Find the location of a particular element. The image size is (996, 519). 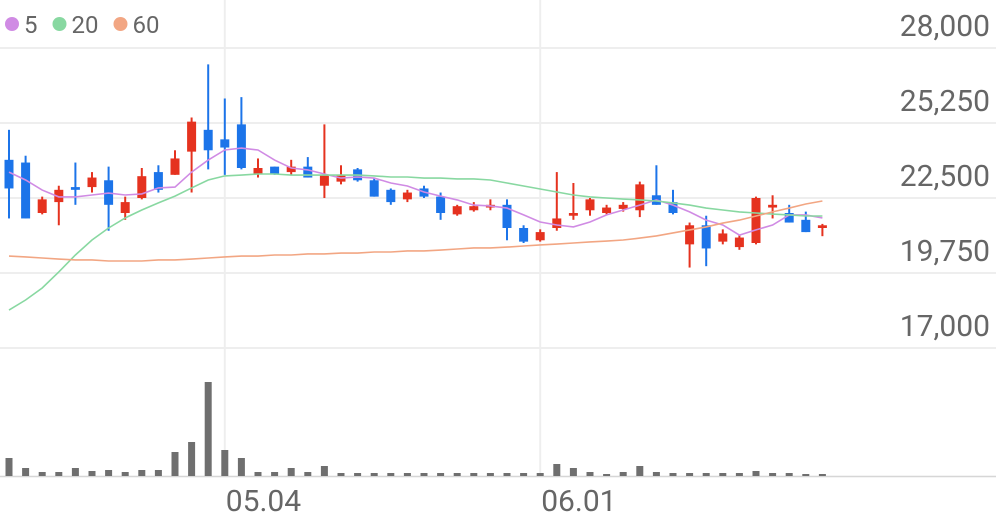

x-tick-label: 05.04 is located at coordinates (263, 501).